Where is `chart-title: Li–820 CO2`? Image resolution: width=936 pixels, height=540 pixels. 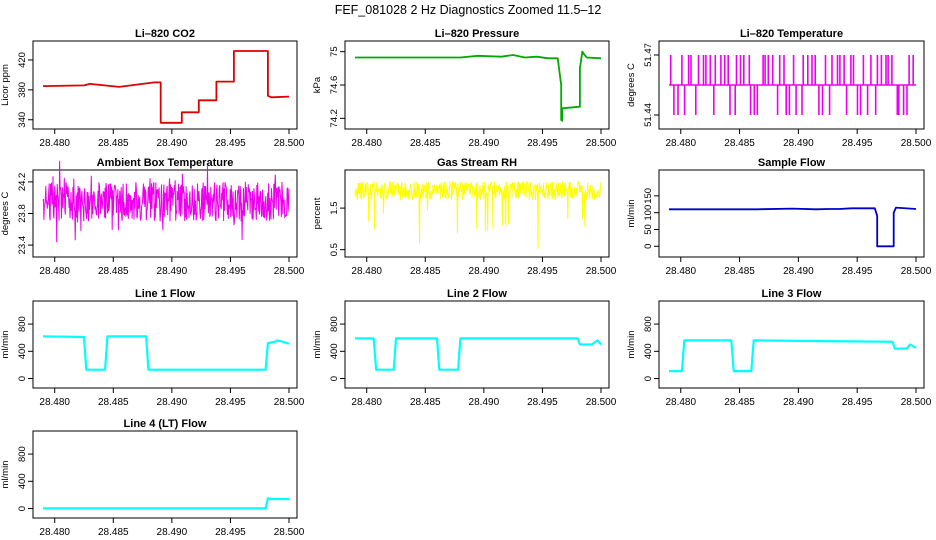 chart-title: Li–820 CO2 is located at coordinates (165, 34).